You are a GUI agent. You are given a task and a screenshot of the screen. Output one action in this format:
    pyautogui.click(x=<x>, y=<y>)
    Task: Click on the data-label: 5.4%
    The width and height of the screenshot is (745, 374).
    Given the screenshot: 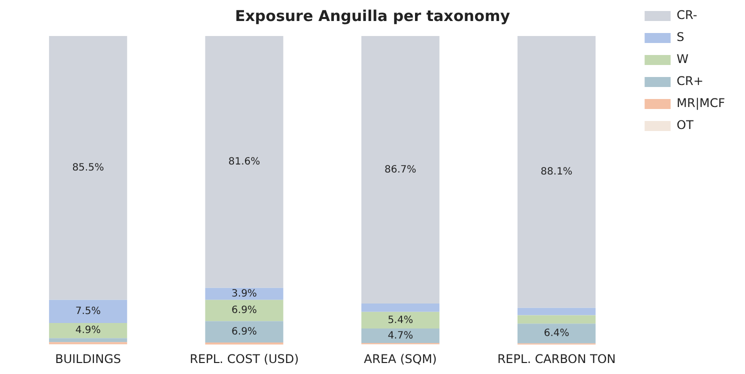 What is the action you would take?
    pyautogui.click(x=401, y=320)
    